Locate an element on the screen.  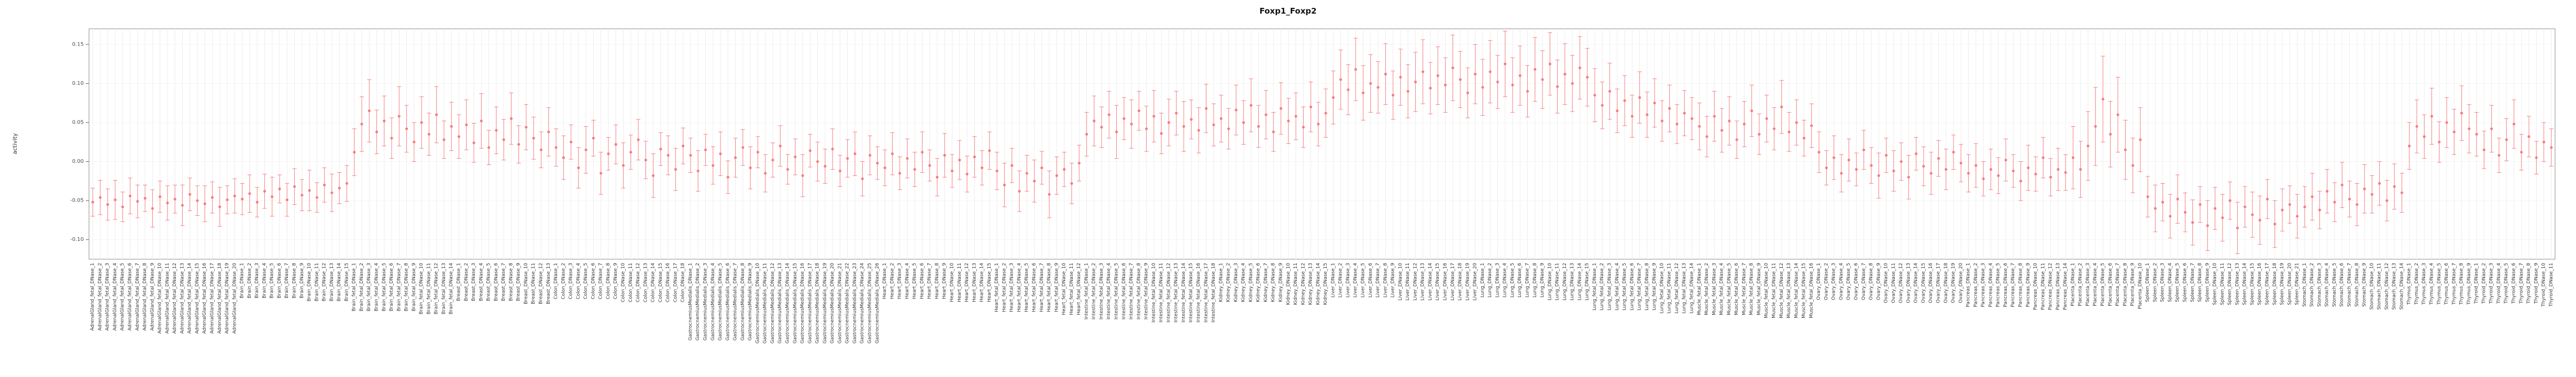
x-tick-label: Muscle_fetal_DNase_14 is located at coordinates (1796, 290).